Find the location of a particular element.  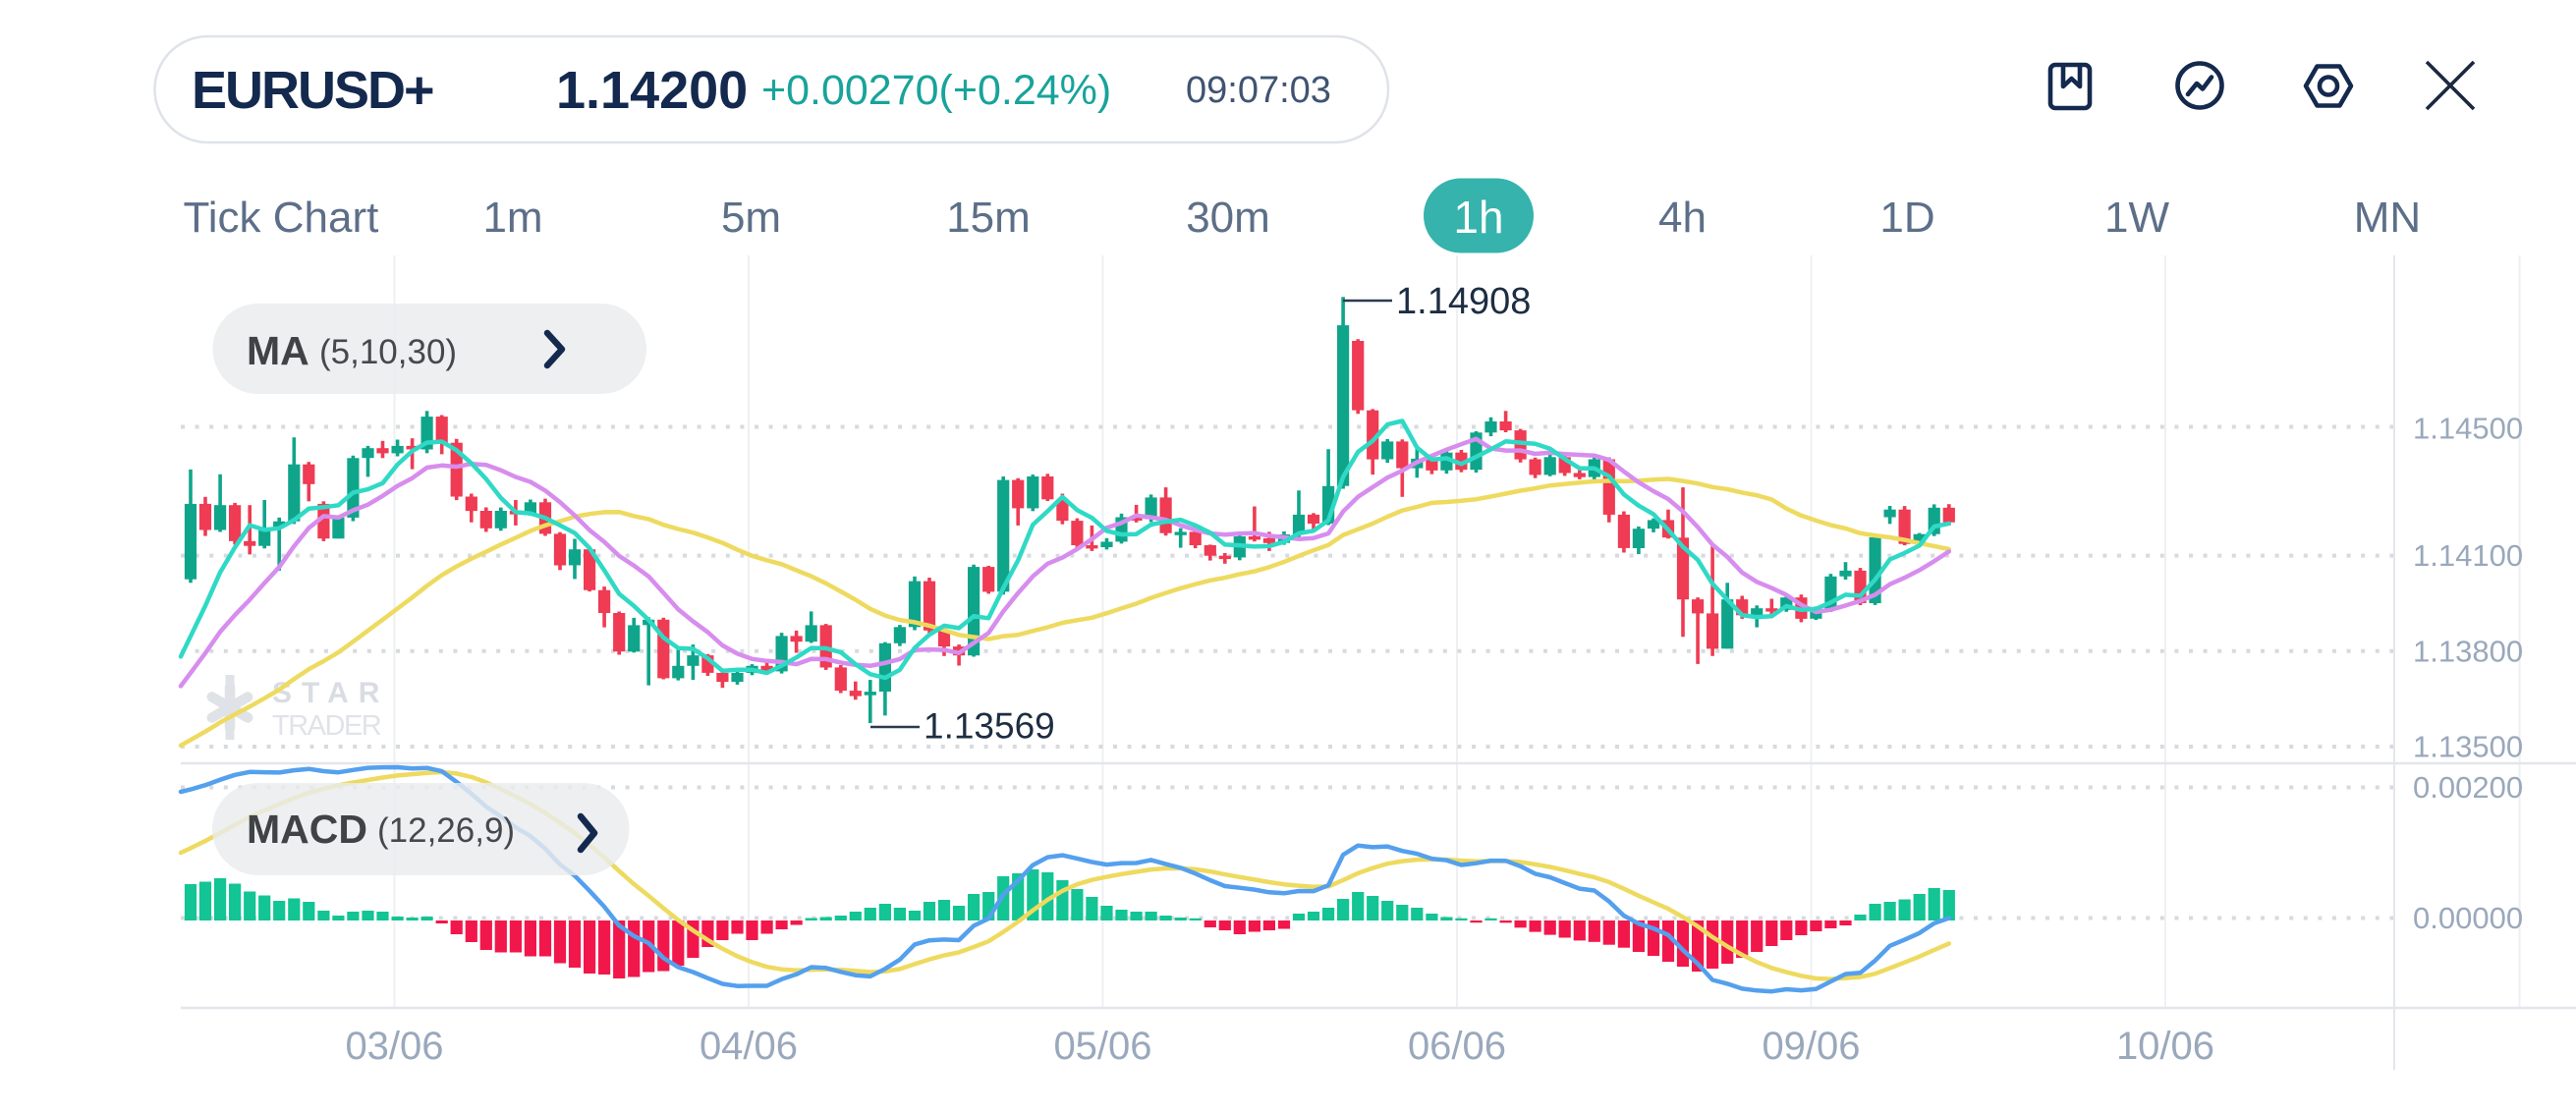

svg-text: 0.00000 is located at coordinates (2468, 918).